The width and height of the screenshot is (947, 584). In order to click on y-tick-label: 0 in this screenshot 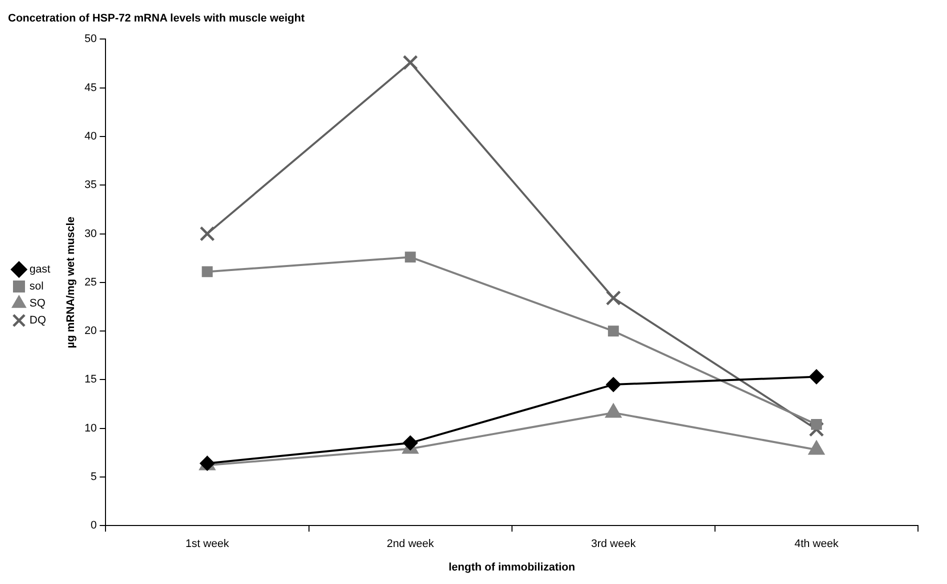, I will do `click(93, 526)`.